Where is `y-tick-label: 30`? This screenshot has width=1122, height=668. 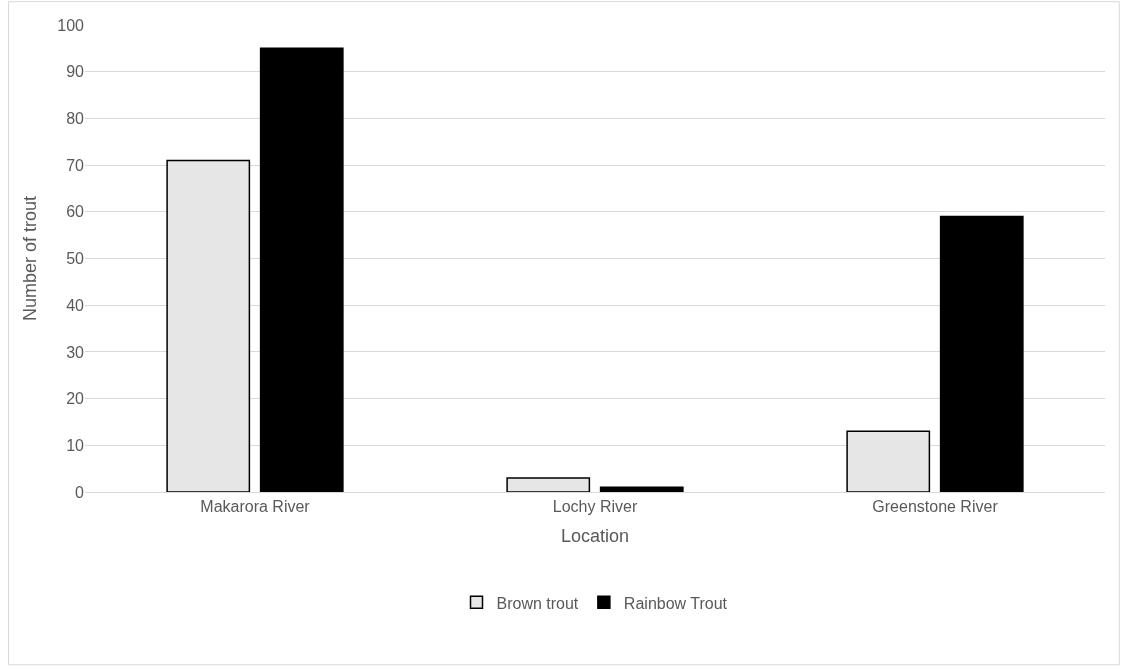 y-tick-label: 30 is located at coordinates (75, 352).